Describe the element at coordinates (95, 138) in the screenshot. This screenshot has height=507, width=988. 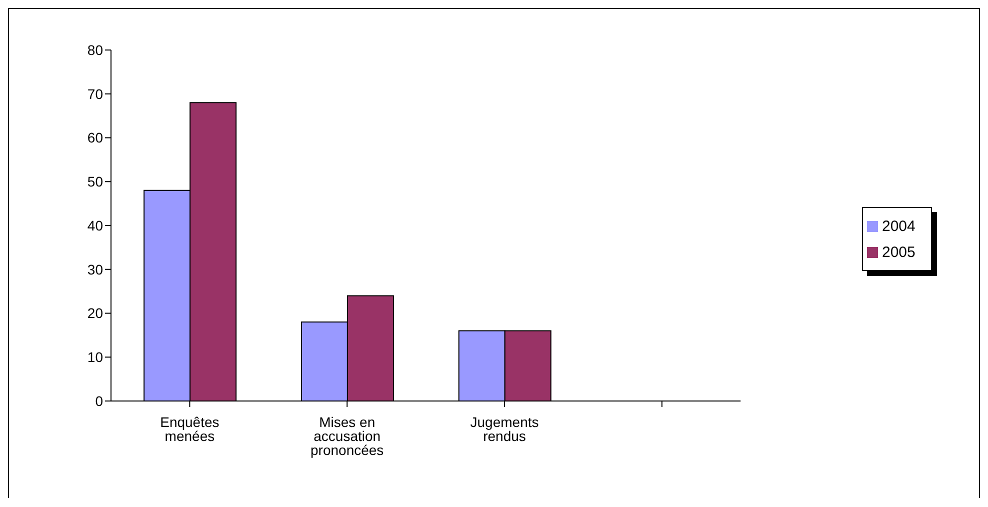
I see `y-tick-label: 60` at that location.